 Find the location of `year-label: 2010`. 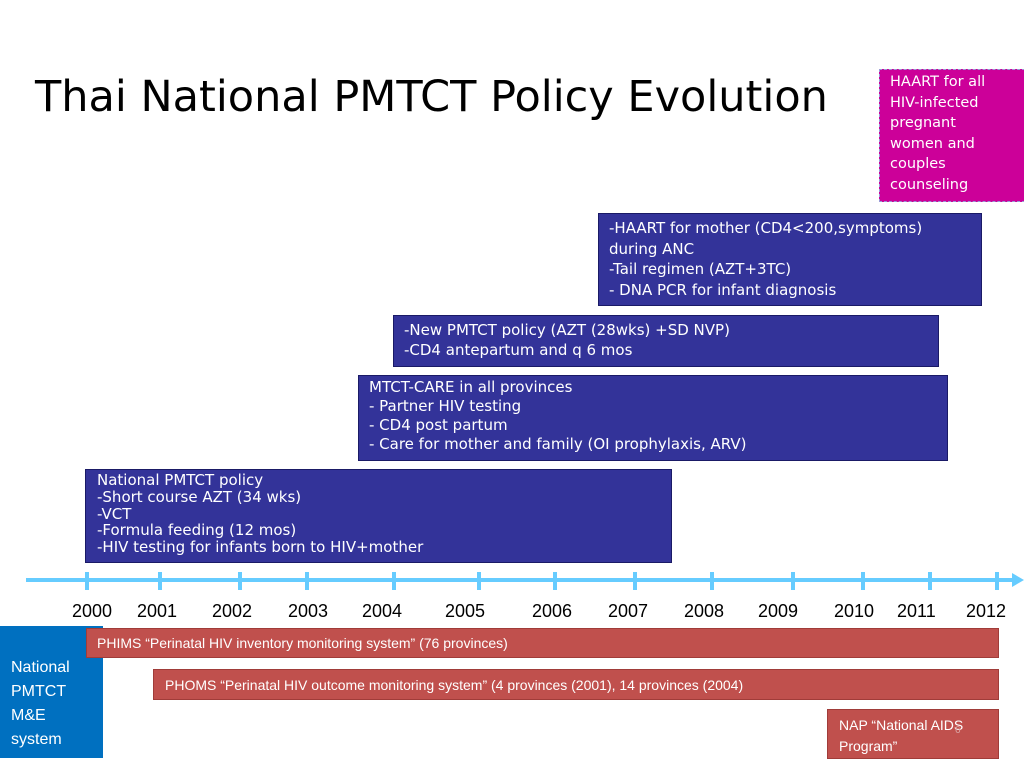

year-label: 2010 is located at coordinates (854, 611).